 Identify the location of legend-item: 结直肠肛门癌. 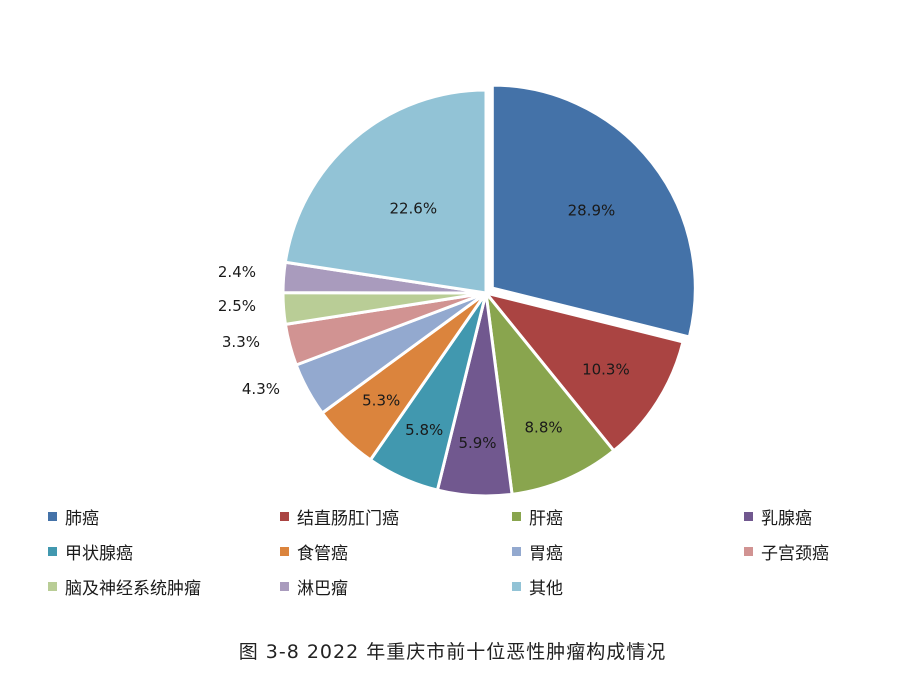
(396, 517).